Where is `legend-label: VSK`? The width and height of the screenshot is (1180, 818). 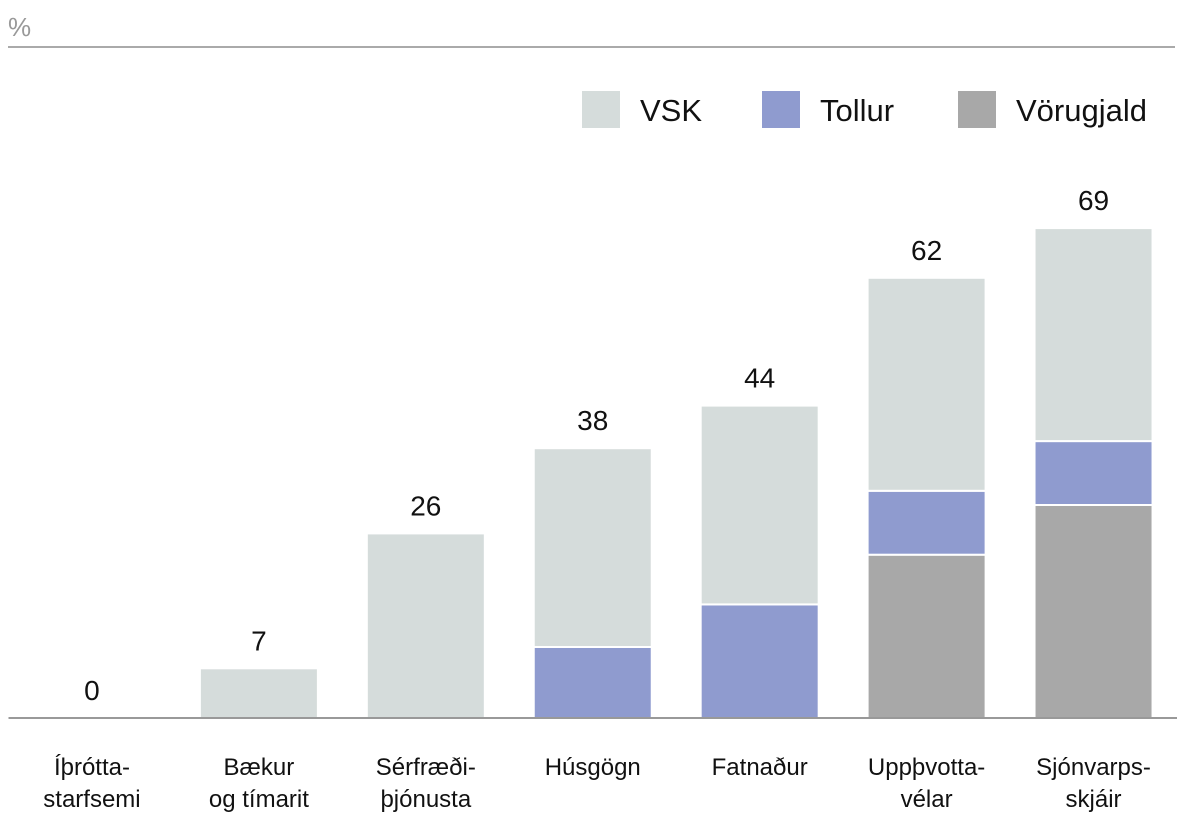 legend-label: VSK is located at coordinates (671, 110).